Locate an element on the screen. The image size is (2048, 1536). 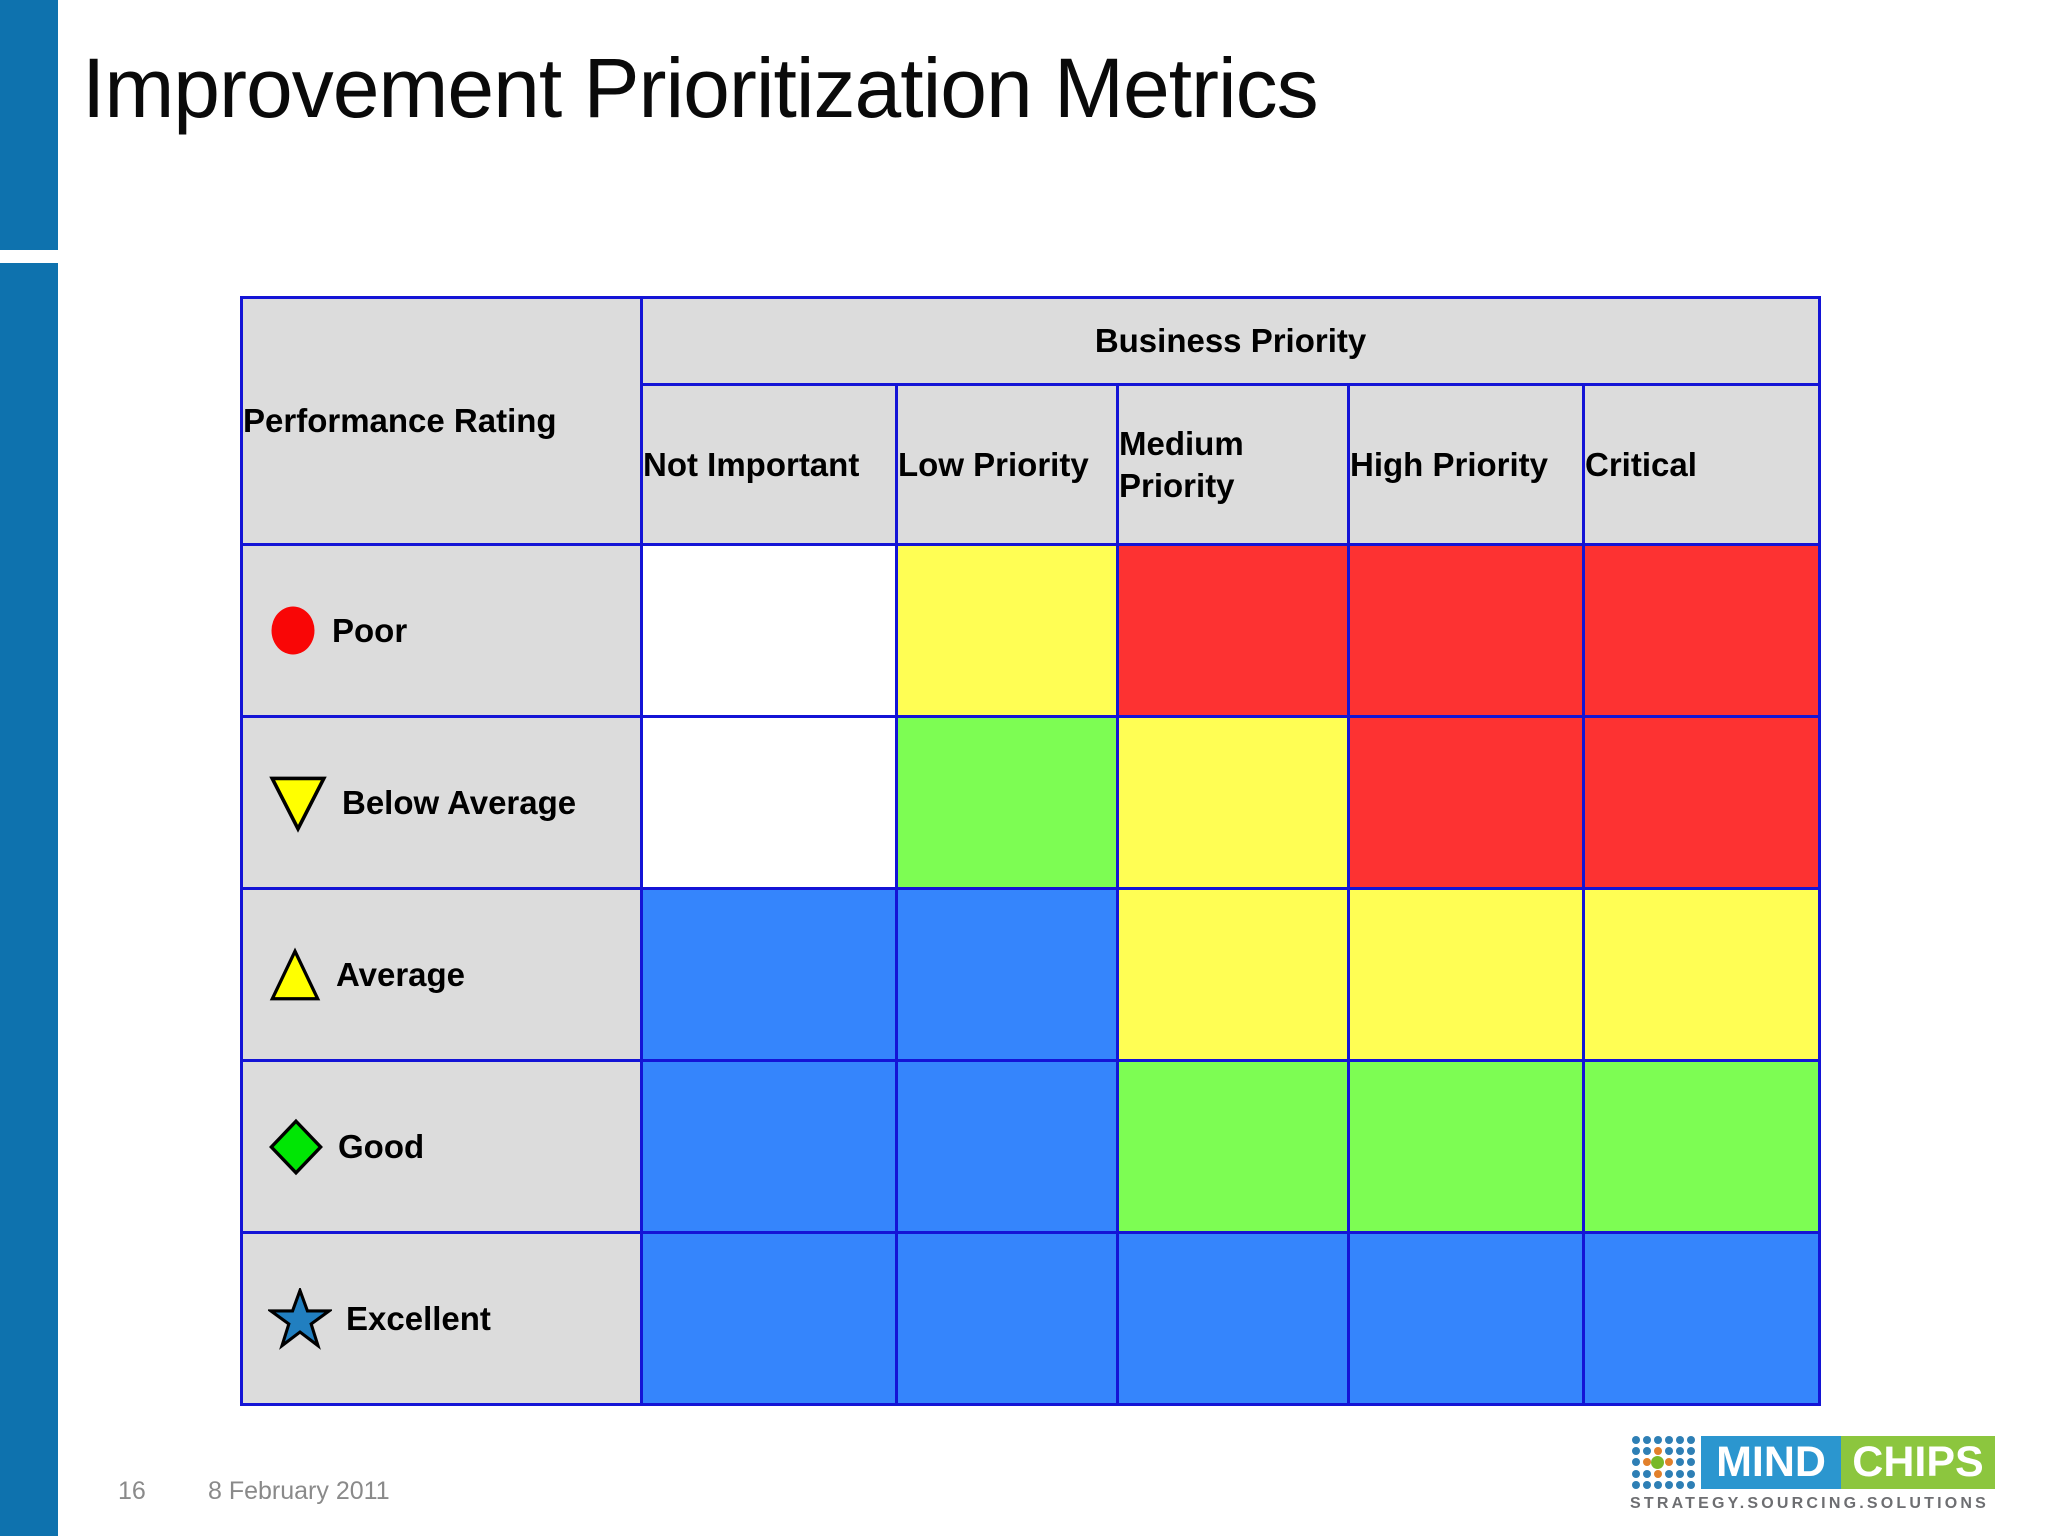
row-header-poor: Poor is located at coordinates (441, 630).